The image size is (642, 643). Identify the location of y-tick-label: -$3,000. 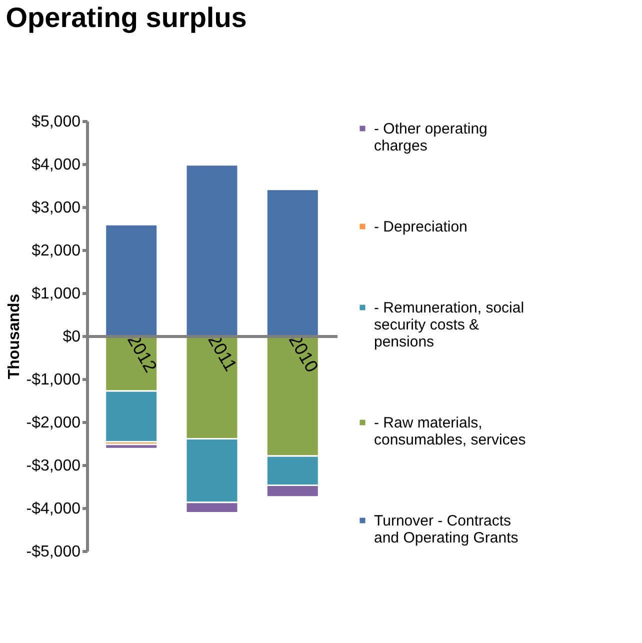
(53, 466).